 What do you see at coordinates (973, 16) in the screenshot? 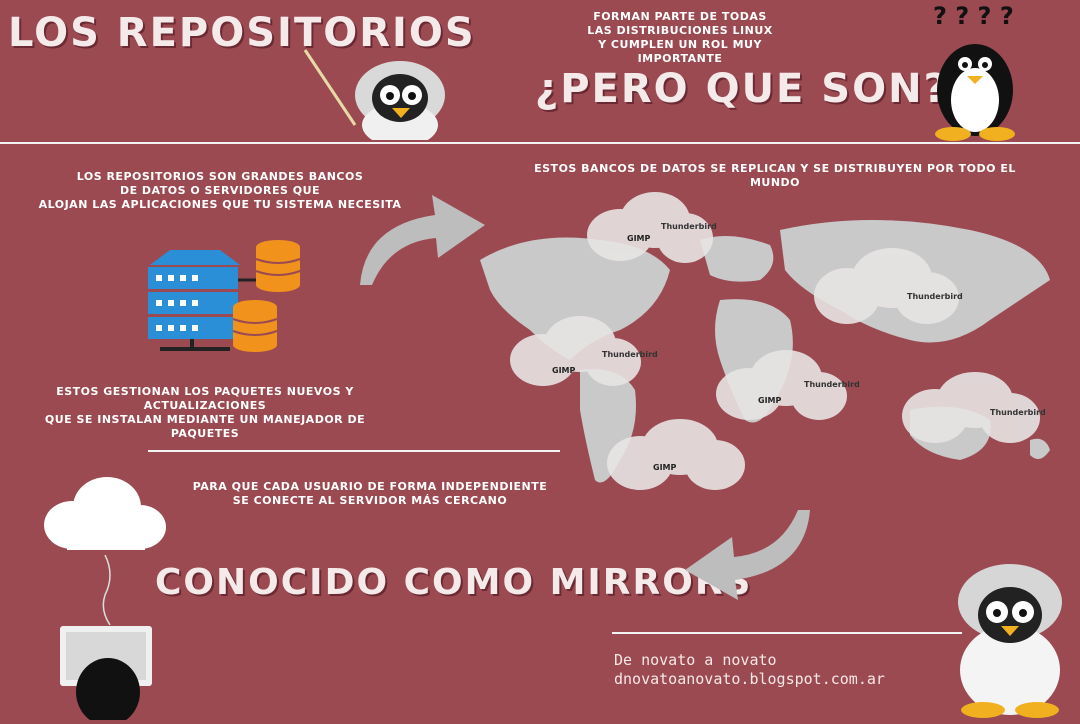
I see `question-marks: ? ? ? ?` at bounding box center [973, 16].